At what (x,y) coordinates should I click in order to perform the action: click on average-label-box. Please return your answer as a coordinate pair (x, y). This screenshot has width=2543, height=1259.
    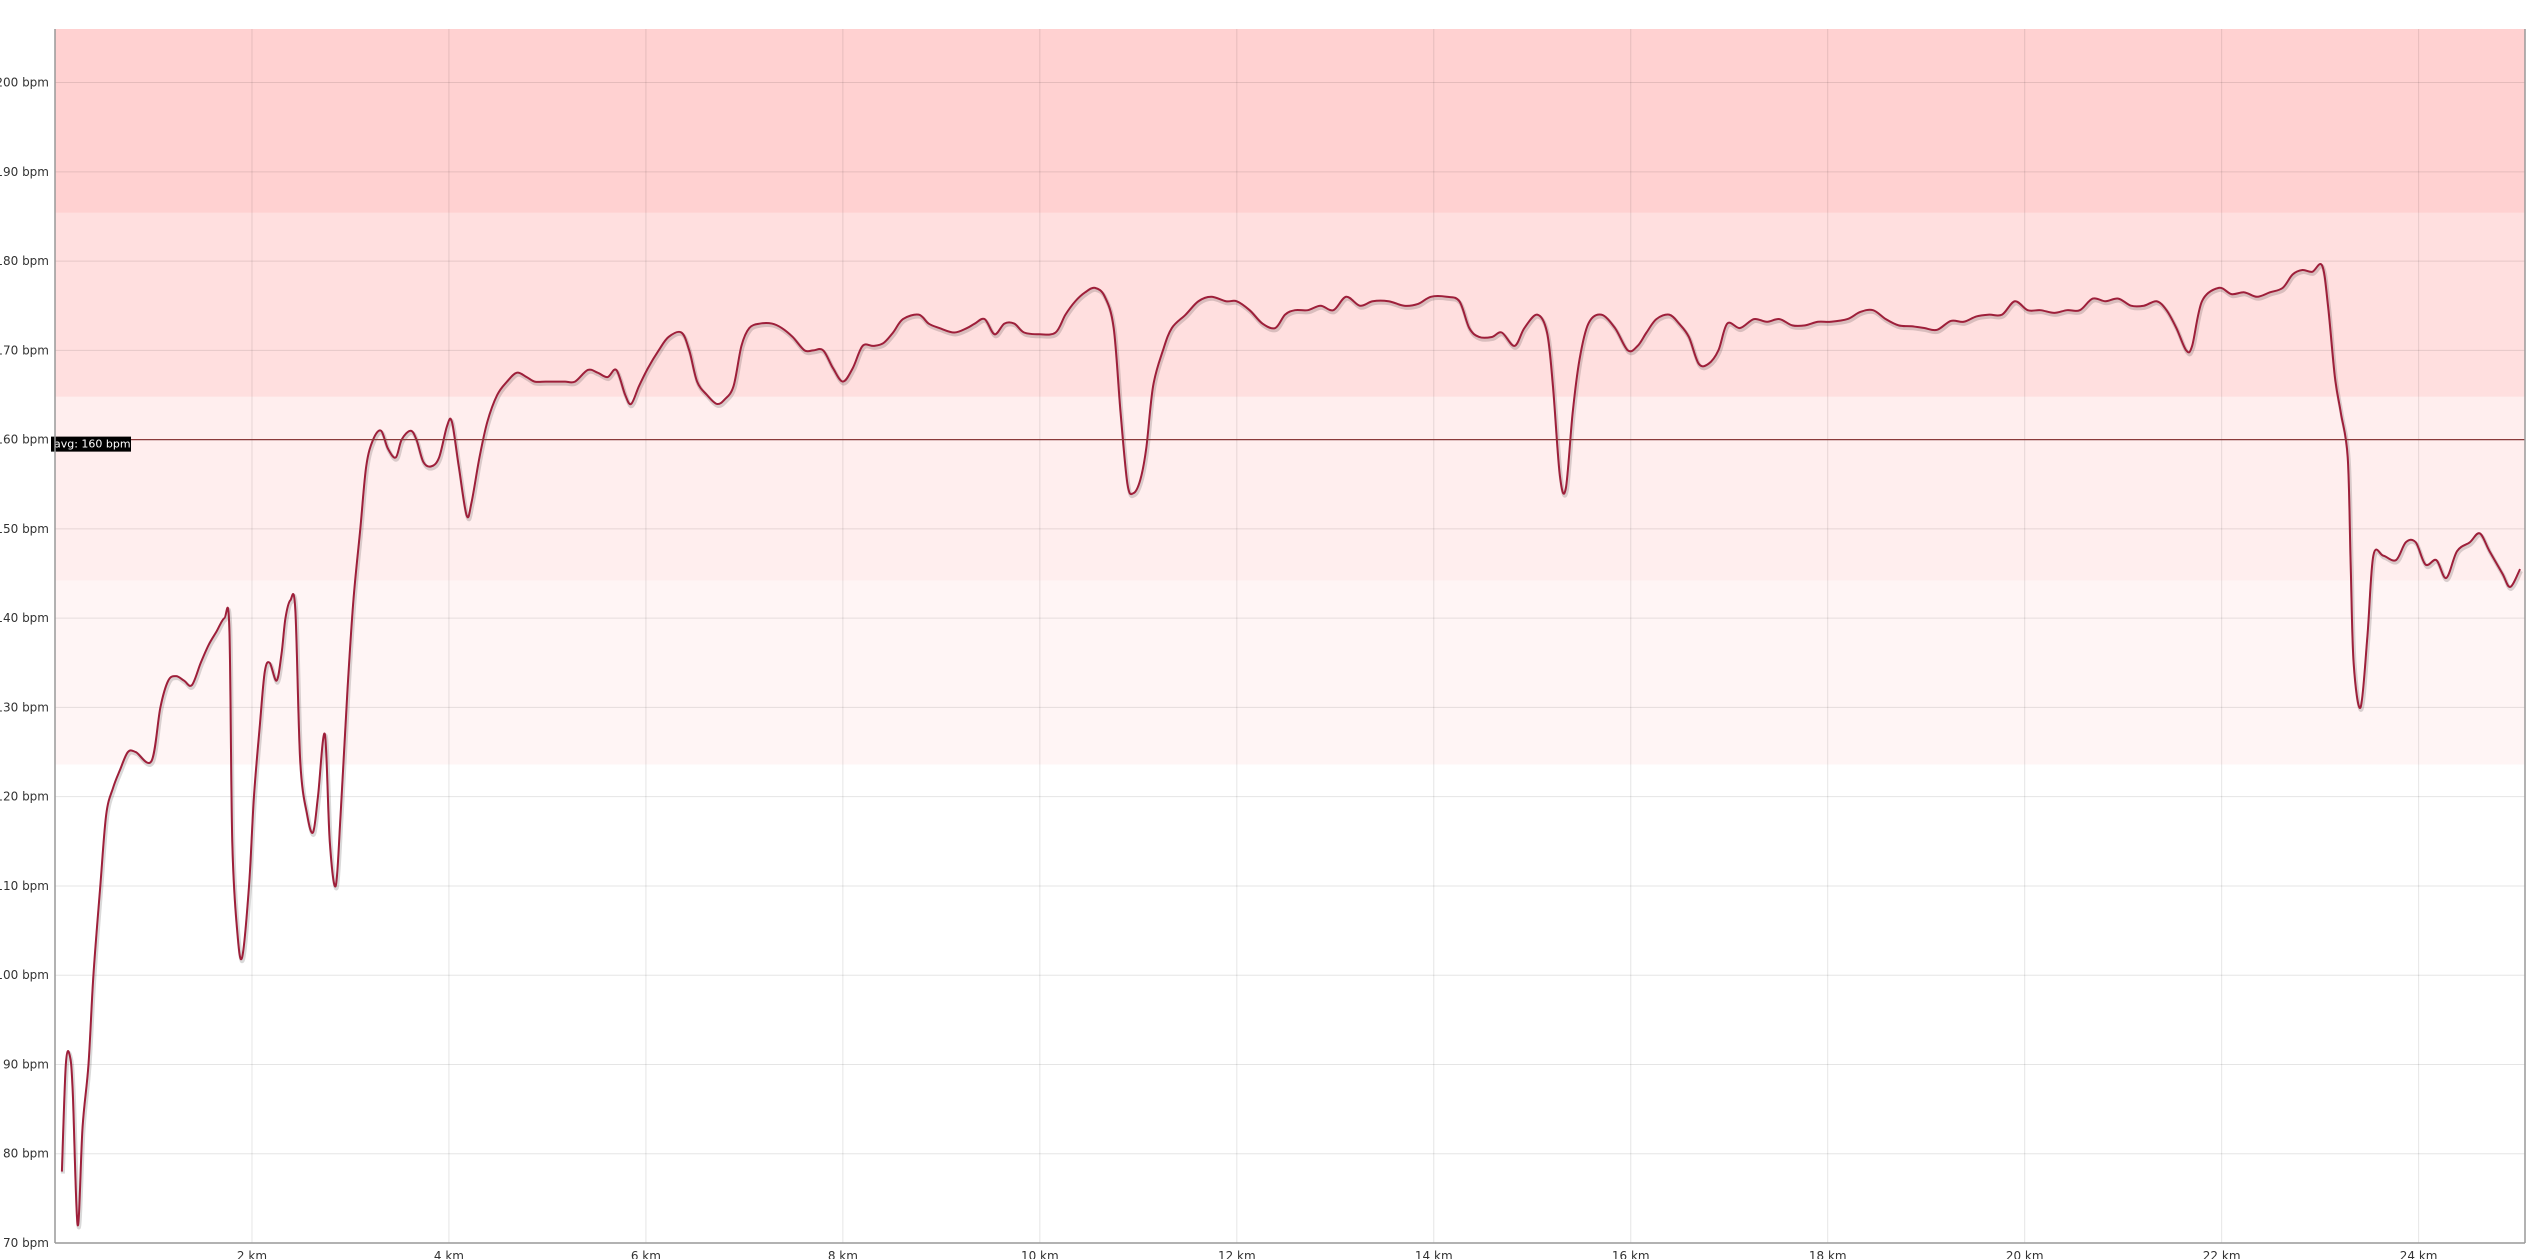
    Looking at the image, I should click on (91, 444).